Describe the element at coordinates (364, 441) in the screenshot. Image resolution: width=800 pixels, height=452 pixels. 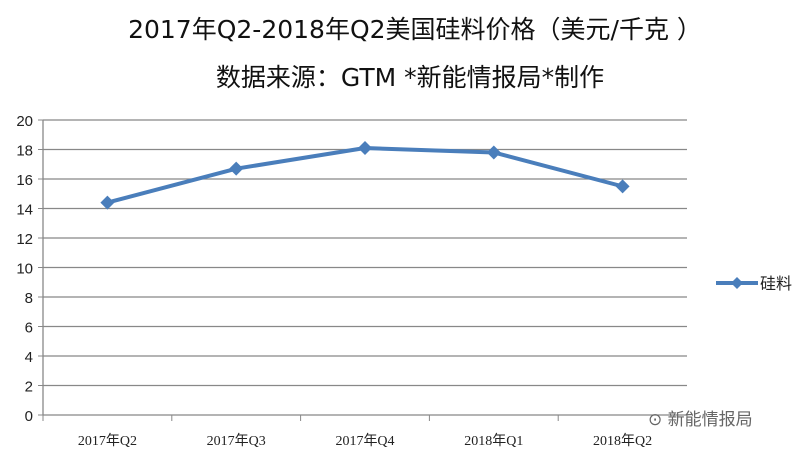
I see `x-tick-label: 2017年Q4` at that location.